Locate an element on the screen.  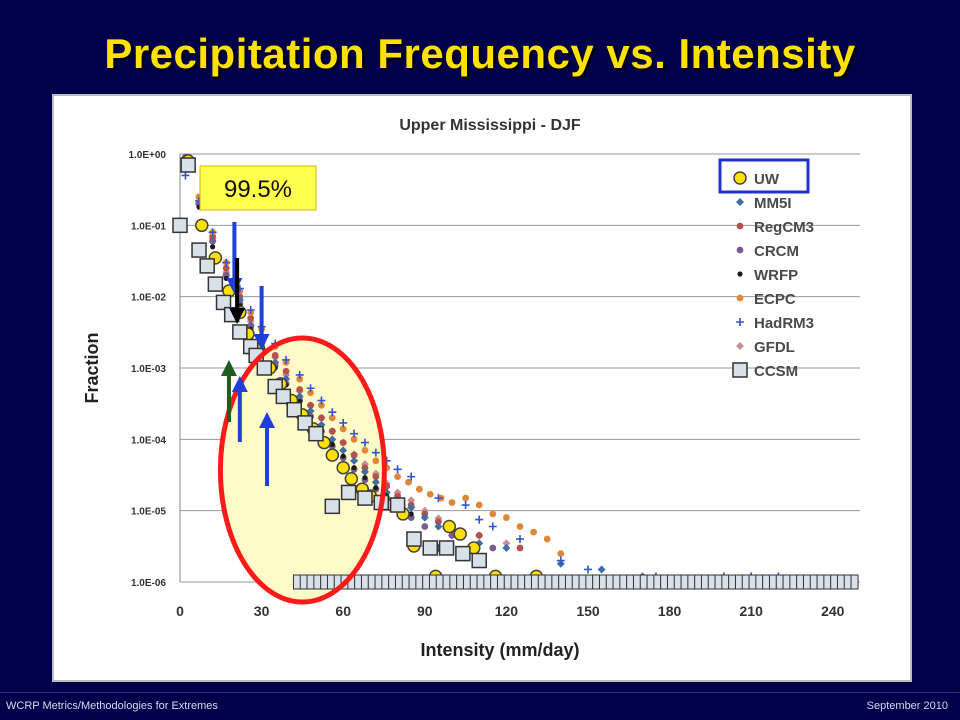
legend-label-mm5i: MM5I is located at coordinates (773, 203).